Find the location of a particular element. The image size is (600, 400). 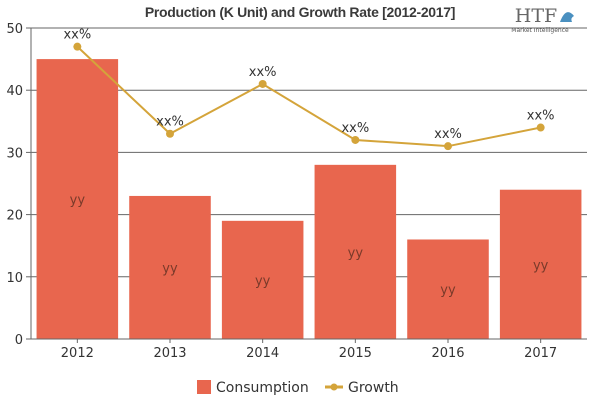

bar-2013 is located at coordinates (170, 267).